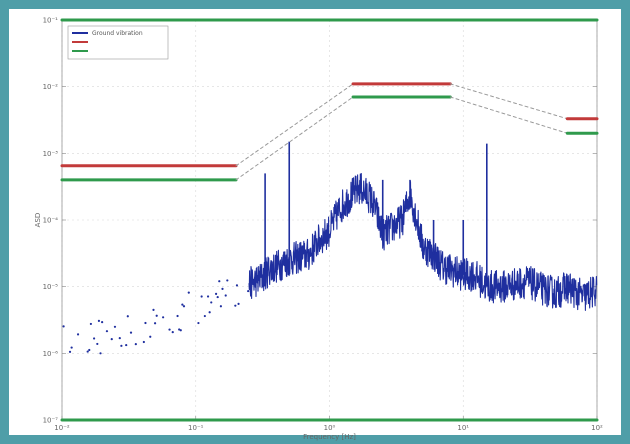 The height and width of the screenshot is (444, 630). I want to click on x-tick-label: 10⁰, so click(330, 428).